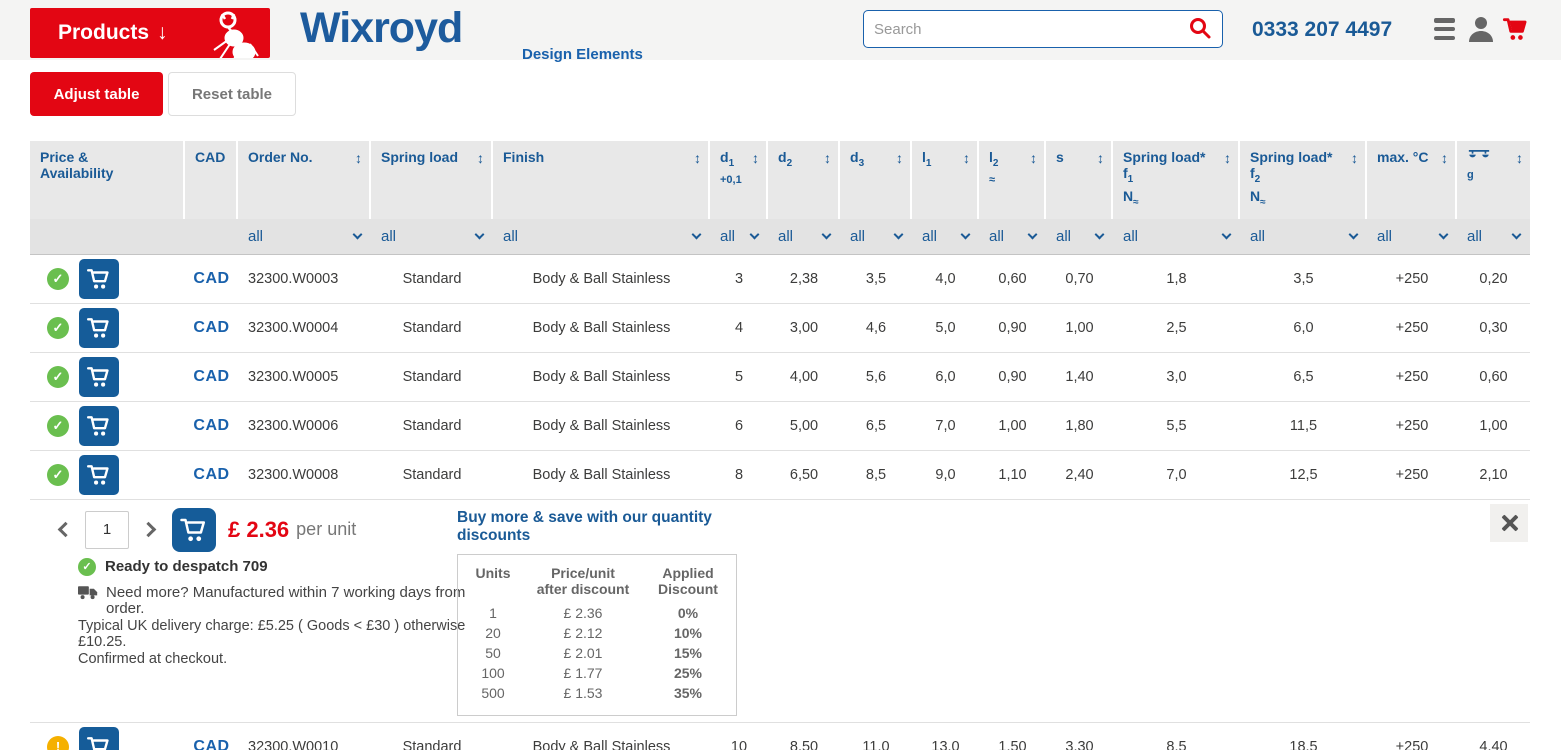  What do you see at coordinates (1012, 180) in the screenshot?
I see `column-header-l2: l2 ≈ ↕` at bounding box center [1012, 180].